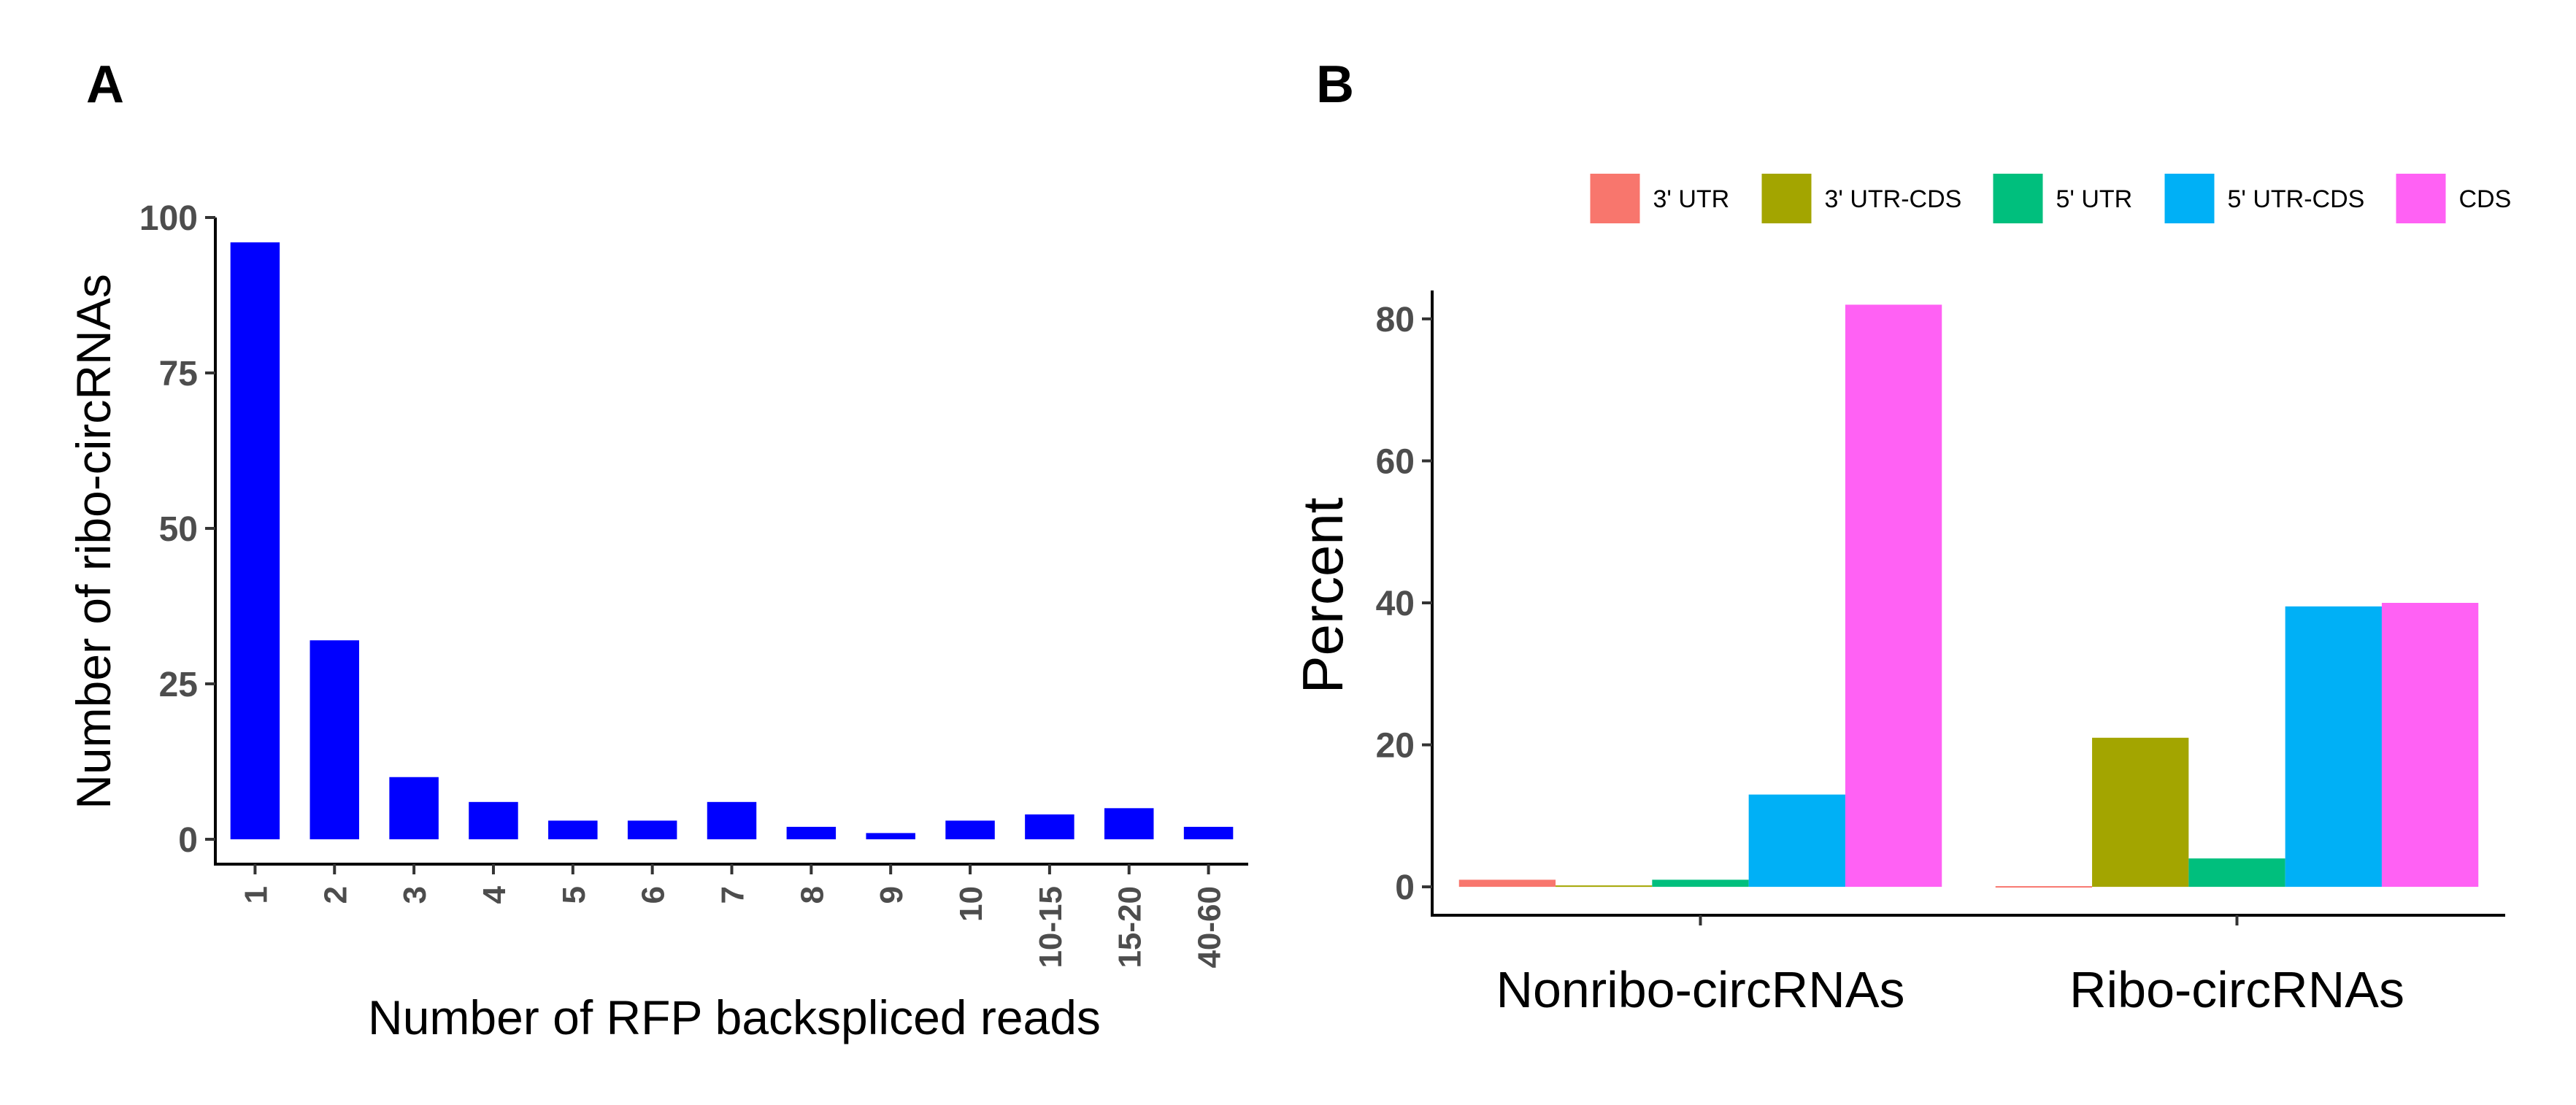 This screenshot has height=1105, width=2576. What do you see at coordinates (1395, 320) in the screenshot?
I see `chart-b-y-tick-label: 80` at bounding box center [1395, 320].